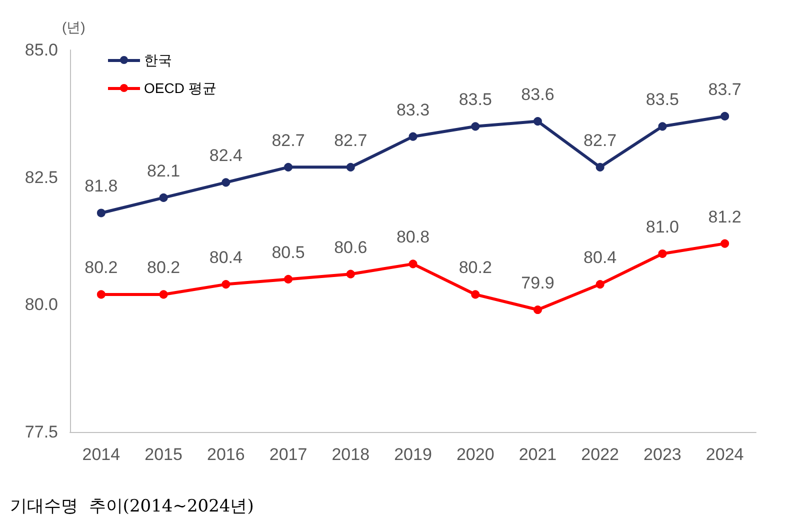 The image size is (794, 531). I want to click on data-label: 81.2, so click(725, 216).